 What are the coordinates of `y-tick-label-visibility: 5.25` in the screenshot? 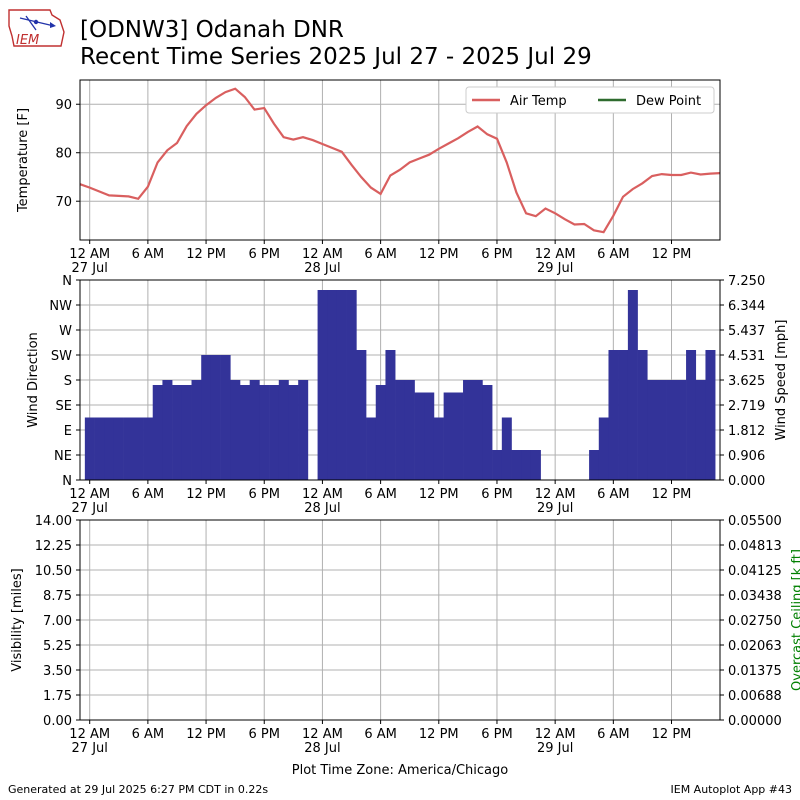 It's located at (57, 646).